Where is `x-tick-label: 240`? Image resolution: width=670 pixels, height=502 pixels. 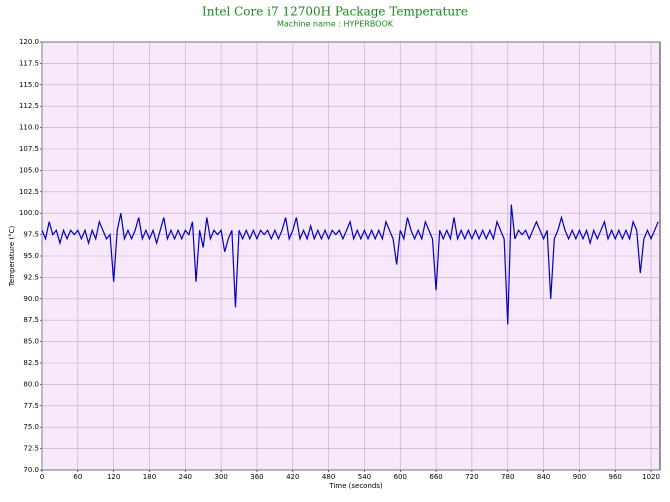
x-tick-label: 240 is located at coordinates (185, 477).